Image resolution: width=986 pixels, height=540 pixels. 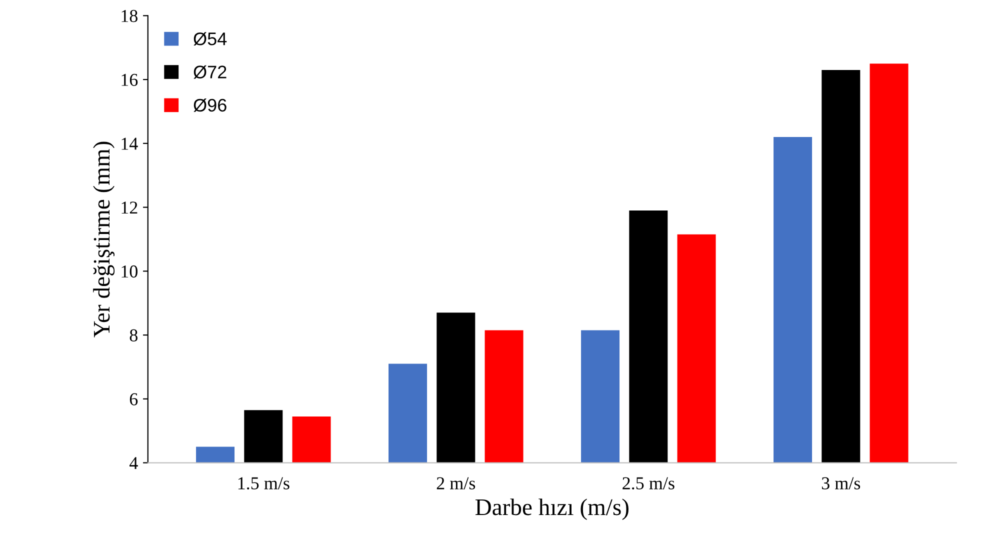 What do you see at coordinates (130, 271) in the screenshot?
I see `y-tick-label: 10` at bounding box center [130, 271].